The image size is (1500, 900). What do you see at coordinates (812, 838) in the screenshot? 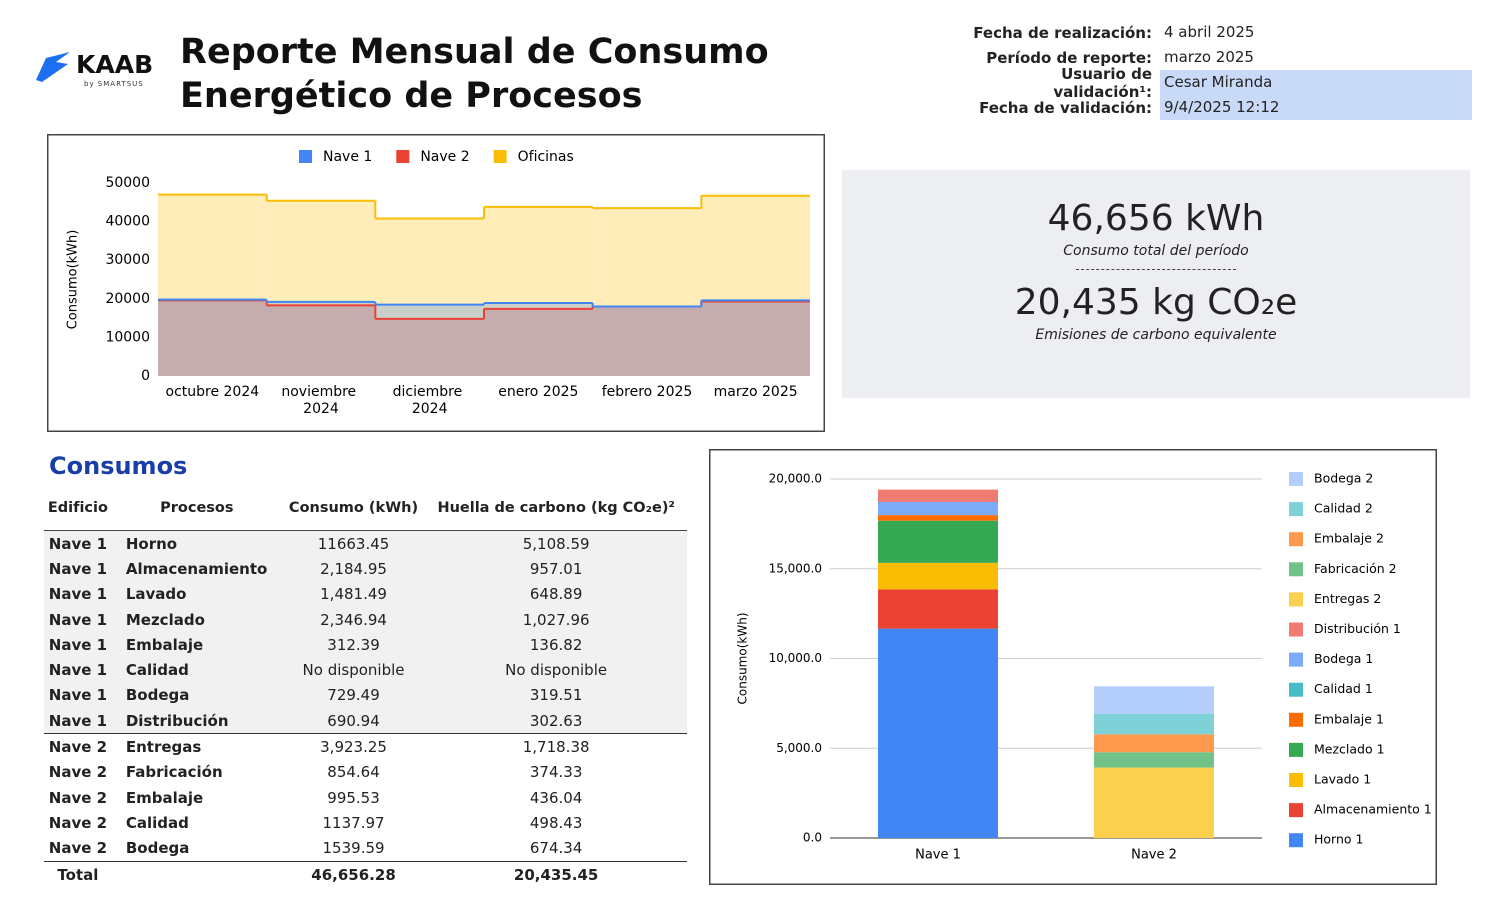
I see `y-tick-label: 0.0` at bounding box center [812, 838].